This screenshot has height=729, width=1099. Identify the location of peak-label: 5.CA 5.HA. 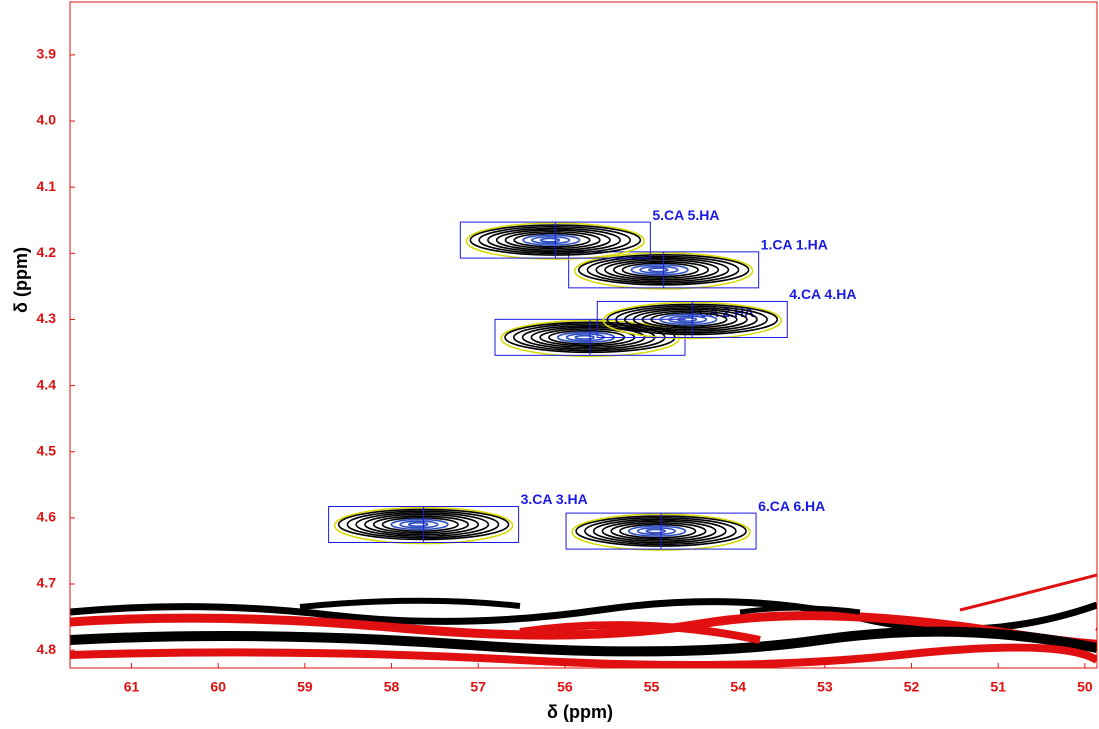
(685, 215).